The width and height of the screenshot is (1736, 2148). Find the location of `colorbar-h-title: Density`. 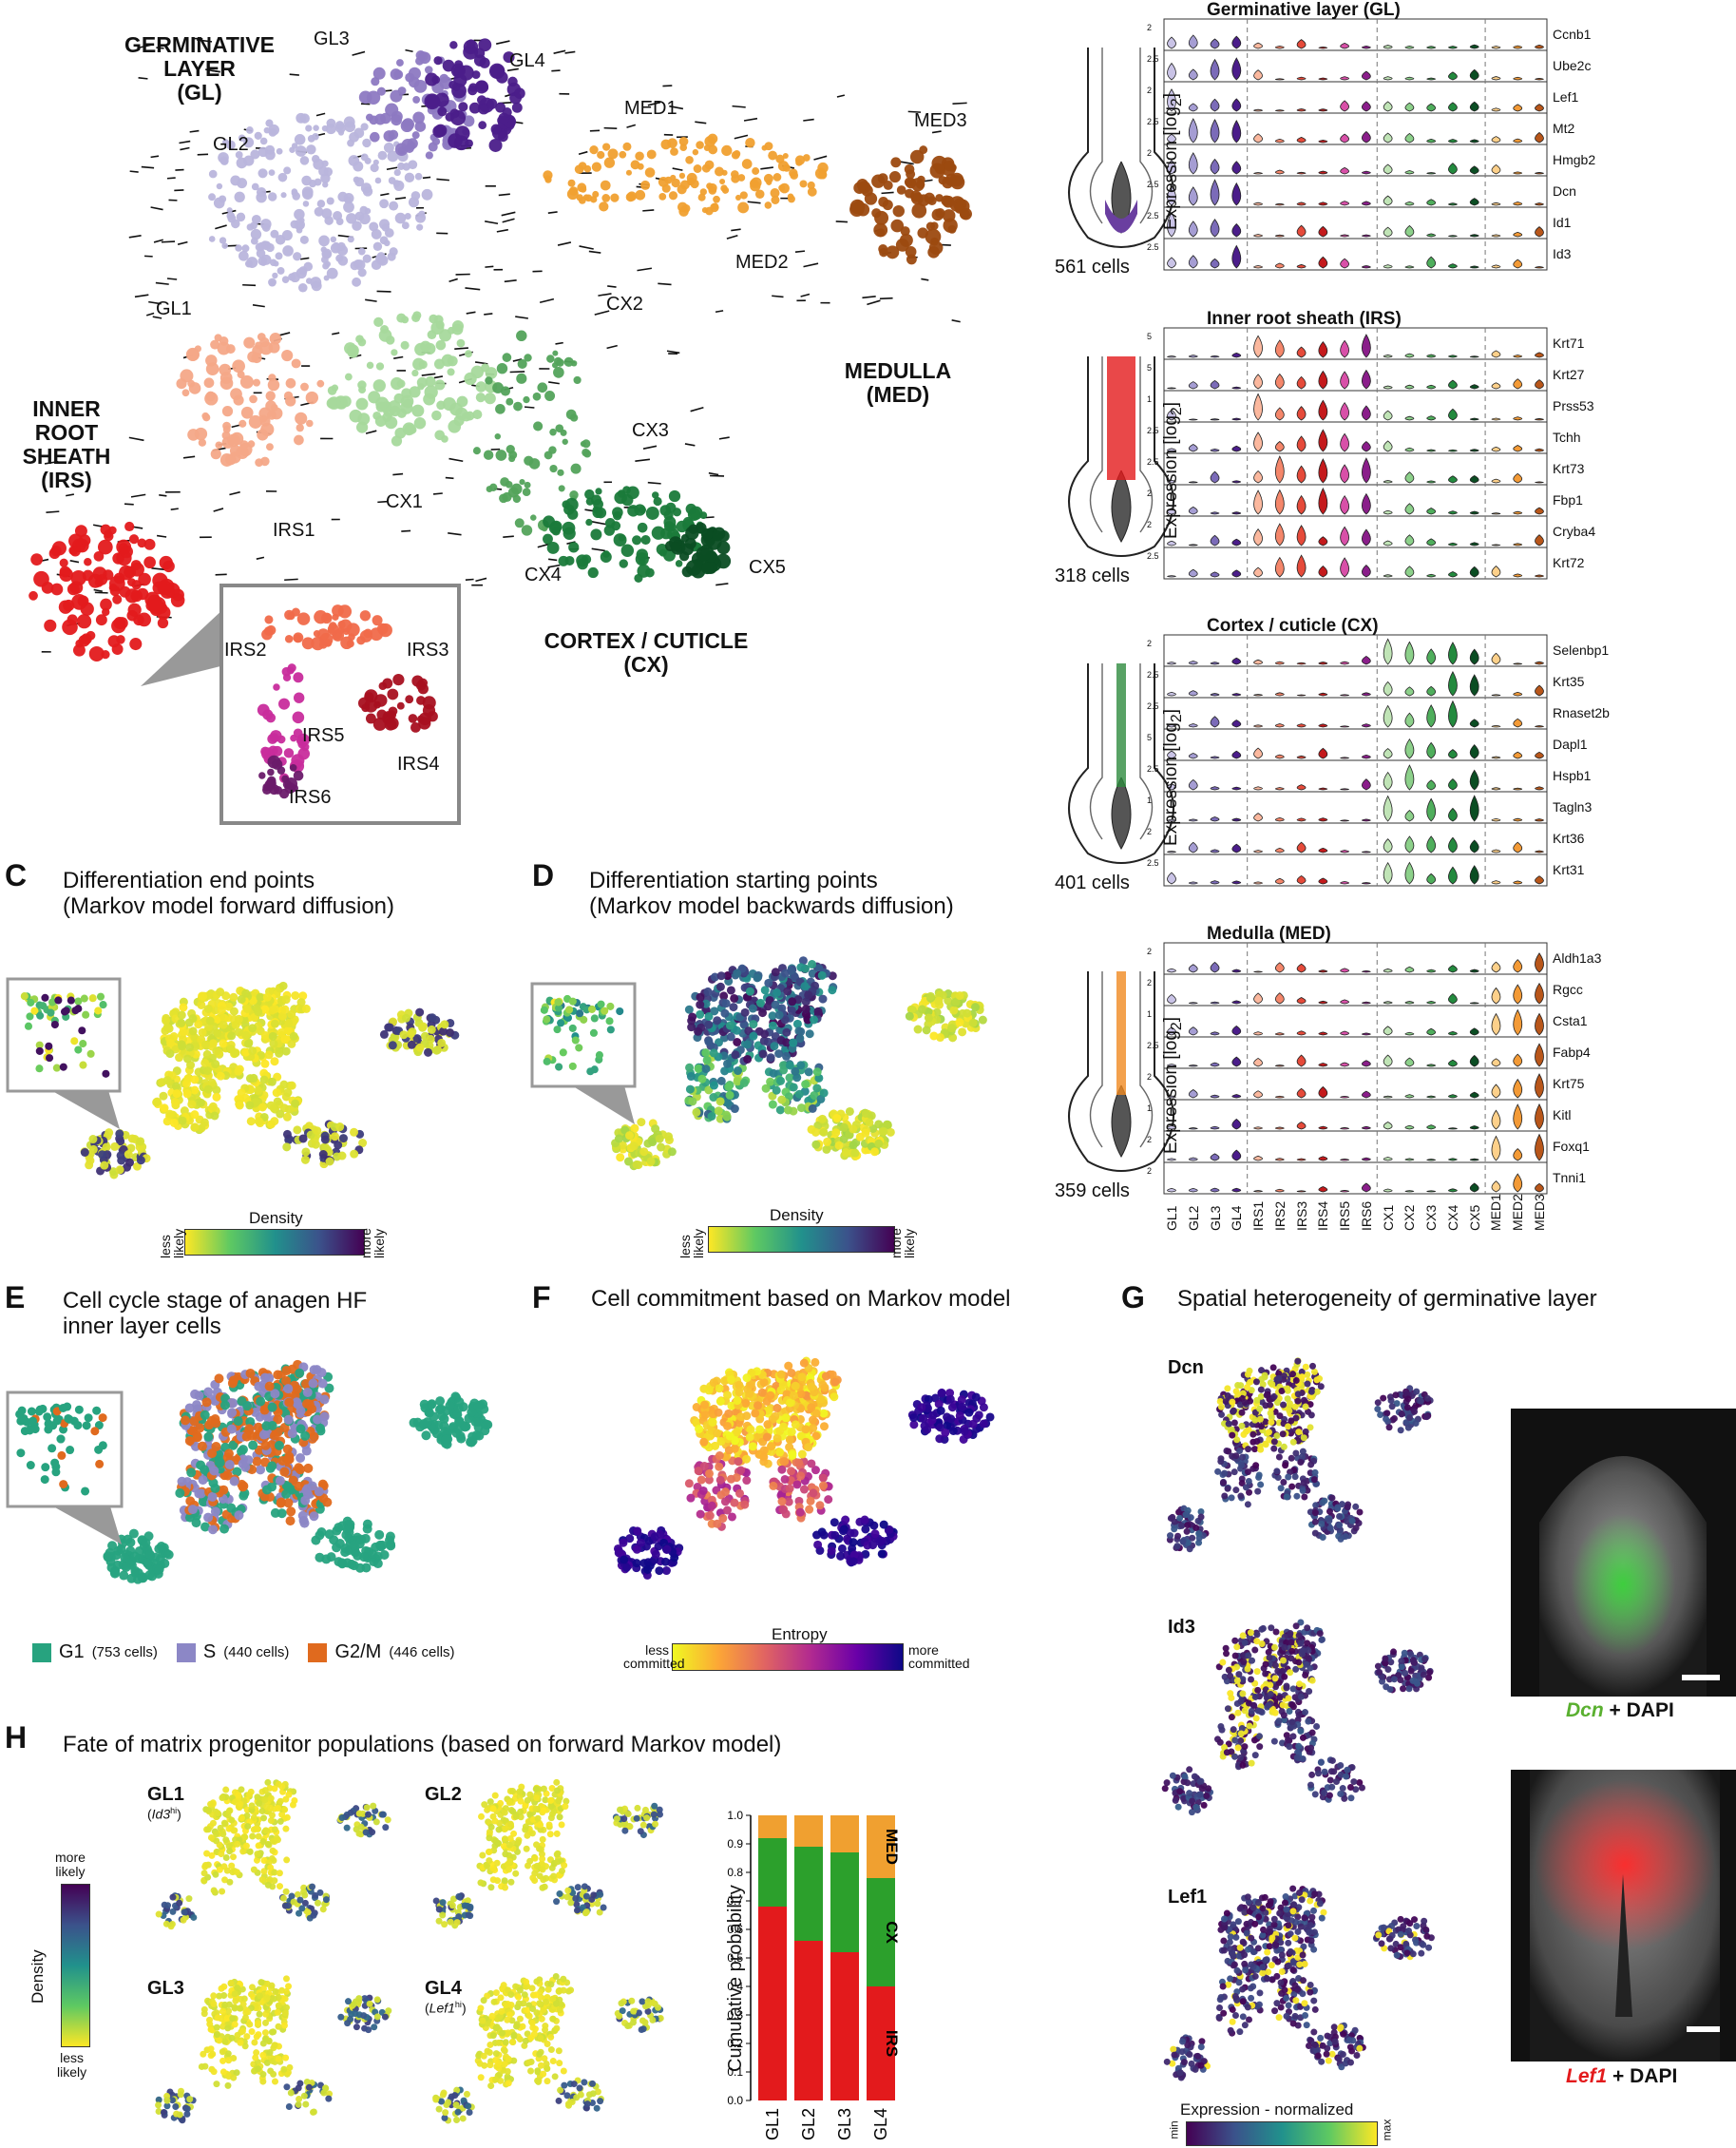

colorbar-h-title: Density is located at coordinates (39, 1976).